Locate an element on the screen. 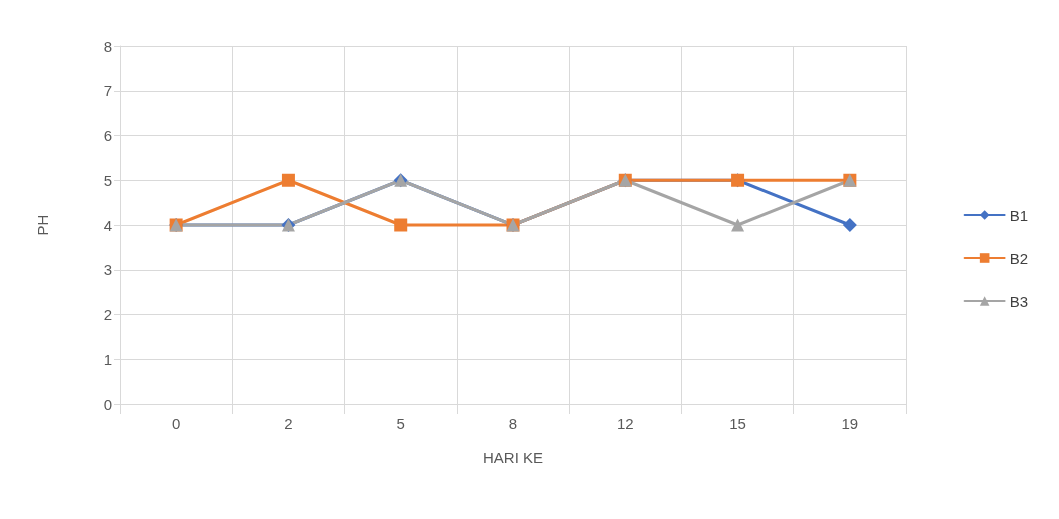  y-tick-label: 2 is located at coordinates (107, 314).